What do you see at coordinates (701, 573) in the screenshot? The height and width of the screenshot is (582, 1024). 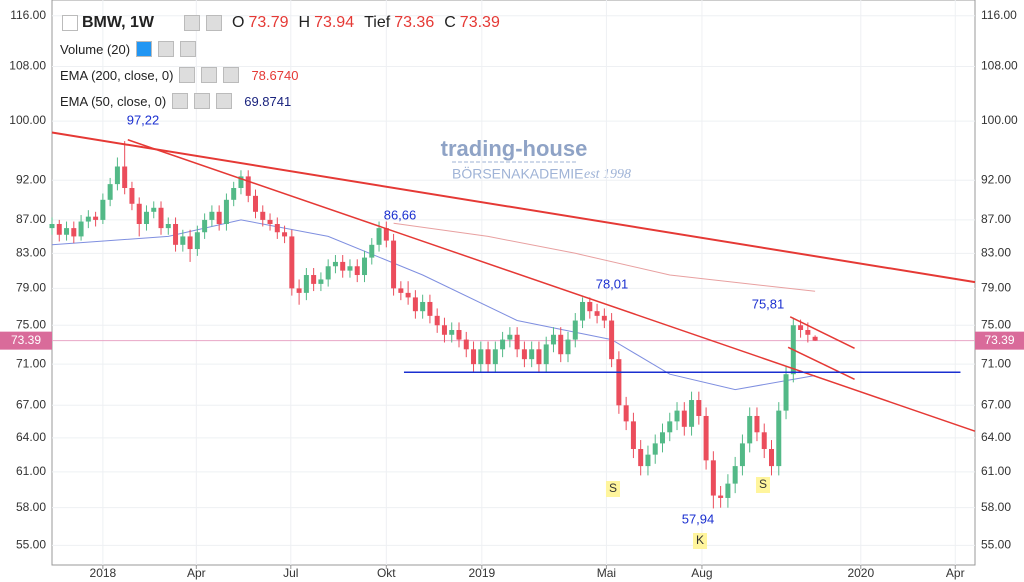 I see `x-tick-label: Aug` at bounding box center [701, 573].